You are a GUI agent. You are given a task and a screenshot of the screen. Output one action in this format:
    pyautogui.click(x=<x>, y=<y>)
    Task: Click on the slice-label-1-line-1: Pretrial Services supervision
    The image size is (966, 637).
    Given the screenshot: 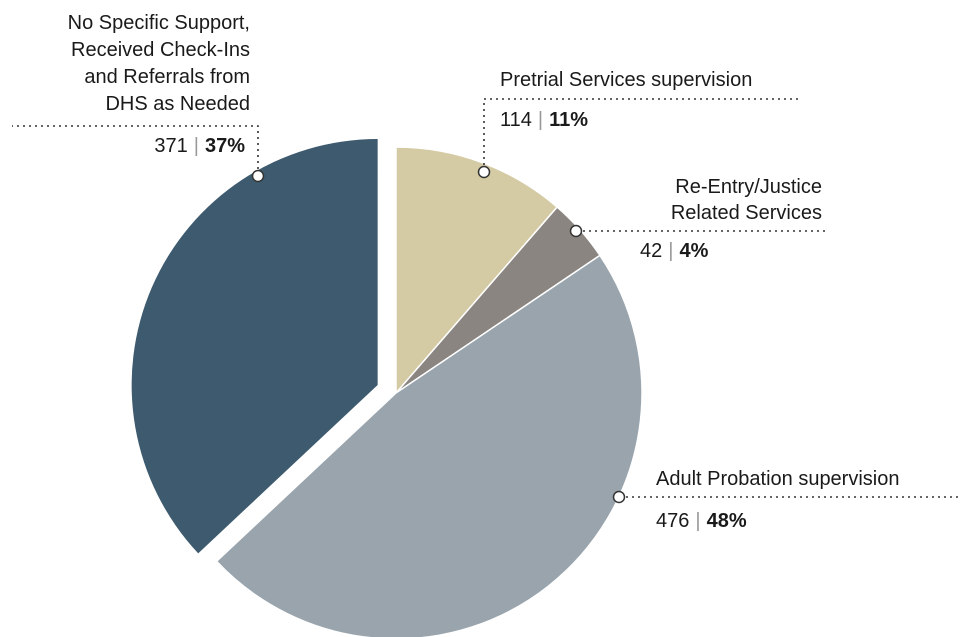 What is the action you would take?
    pyautogui.click(x=626, y=80)
    